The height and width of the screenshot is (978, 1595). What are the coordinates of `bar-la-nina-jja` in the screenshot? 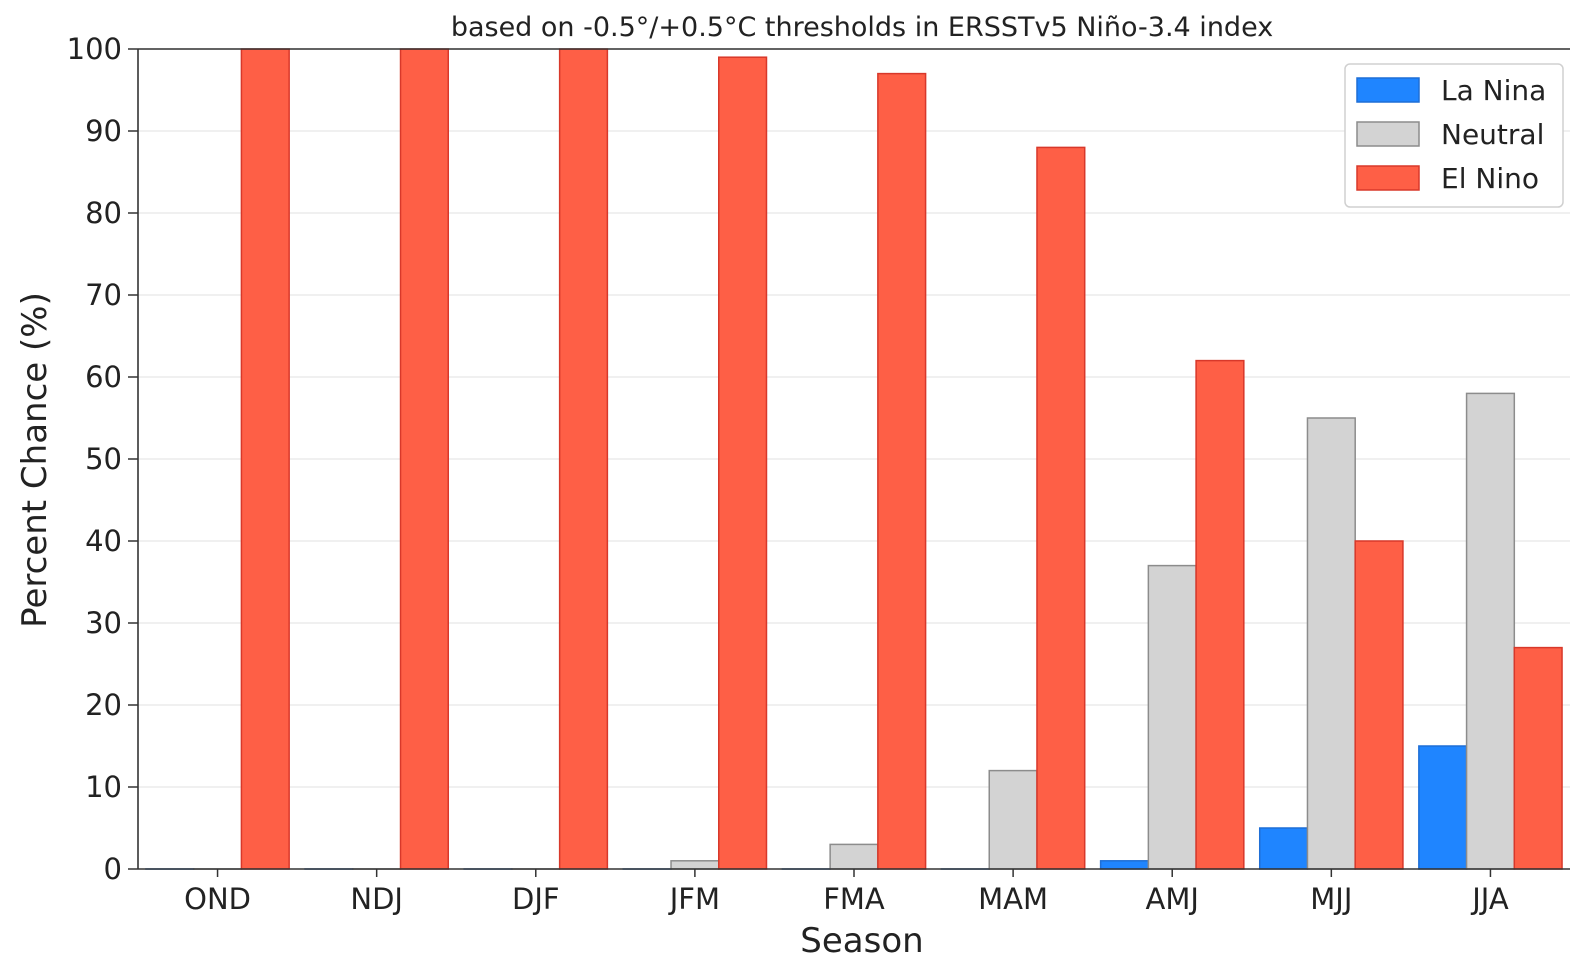 It's located at (1443, 807).